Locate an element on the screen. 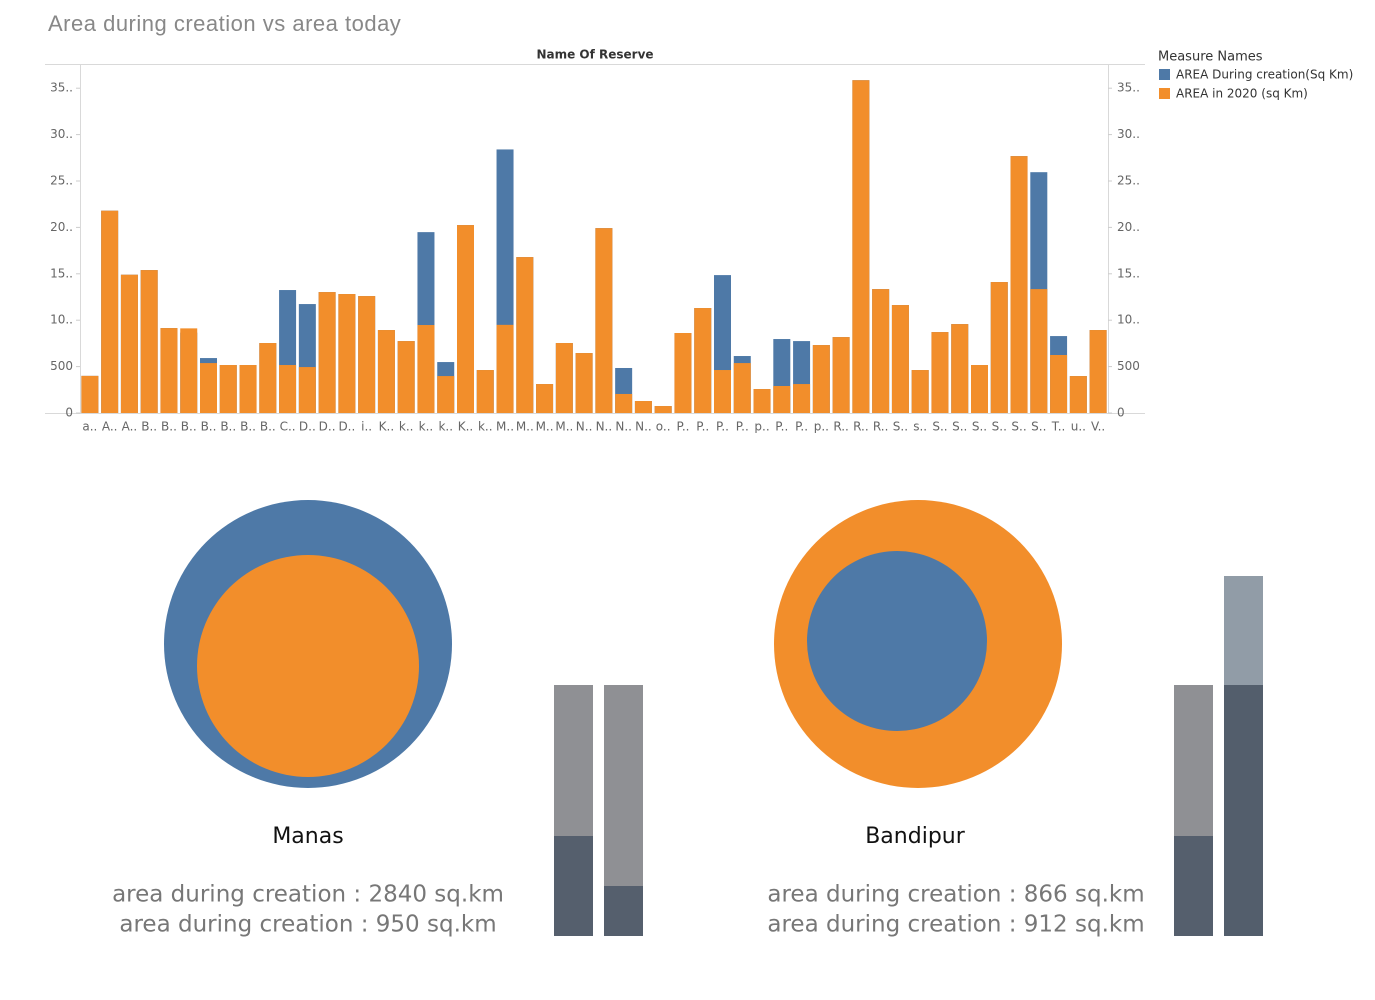  y2-tick-label: 35.. is located at coordinates (1128, 88).